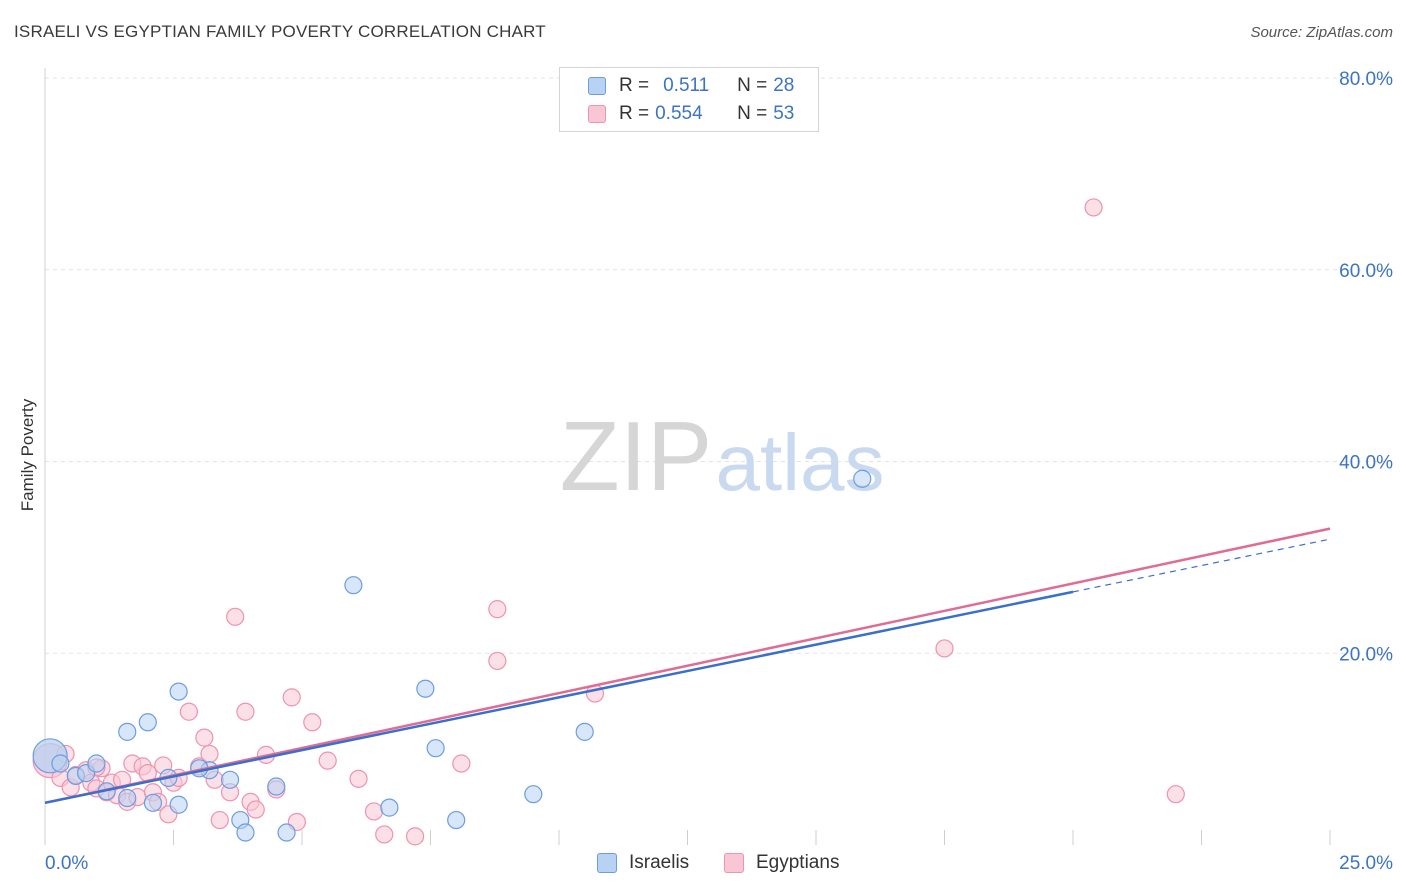 This screenshot has width=1406, height=892. I want to click on israelis-r-value: 0.511, so click(686, 85).